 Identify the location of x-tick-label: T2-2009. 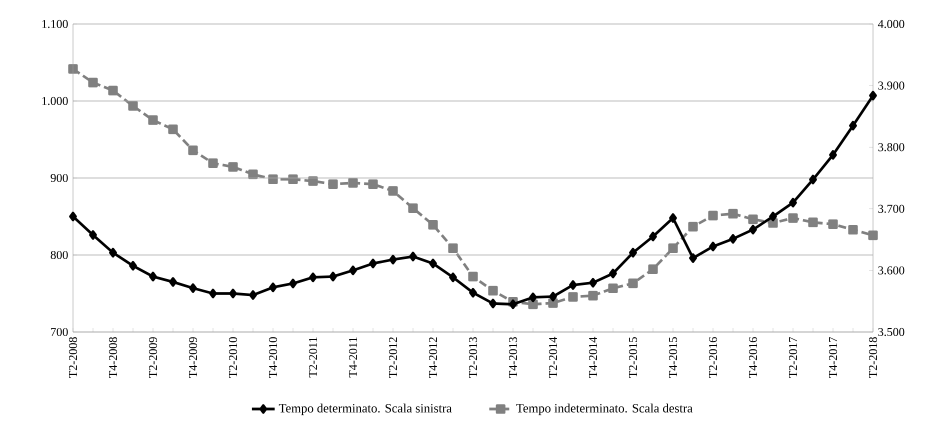
(153, 357).